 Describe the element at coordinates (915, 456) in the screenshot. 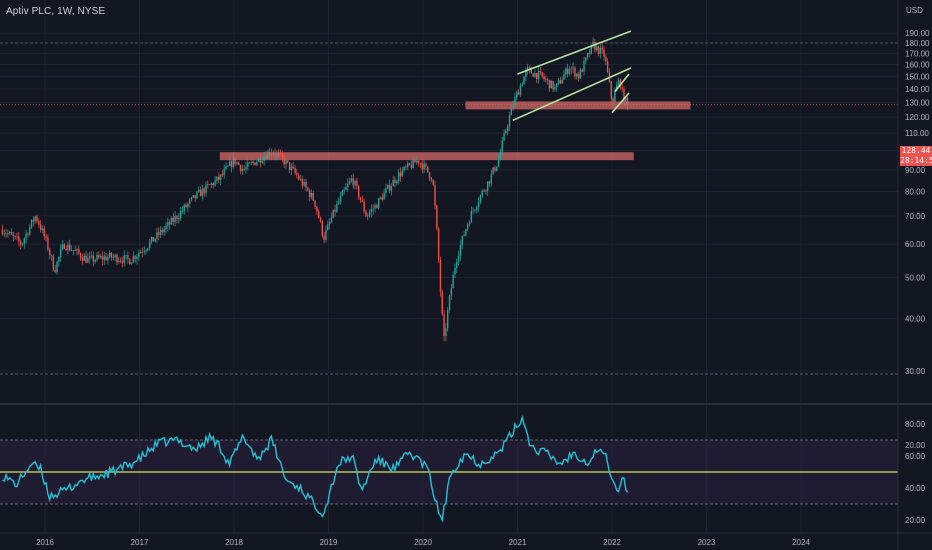

I see `rsi-tick-label: 60.00` at that location.